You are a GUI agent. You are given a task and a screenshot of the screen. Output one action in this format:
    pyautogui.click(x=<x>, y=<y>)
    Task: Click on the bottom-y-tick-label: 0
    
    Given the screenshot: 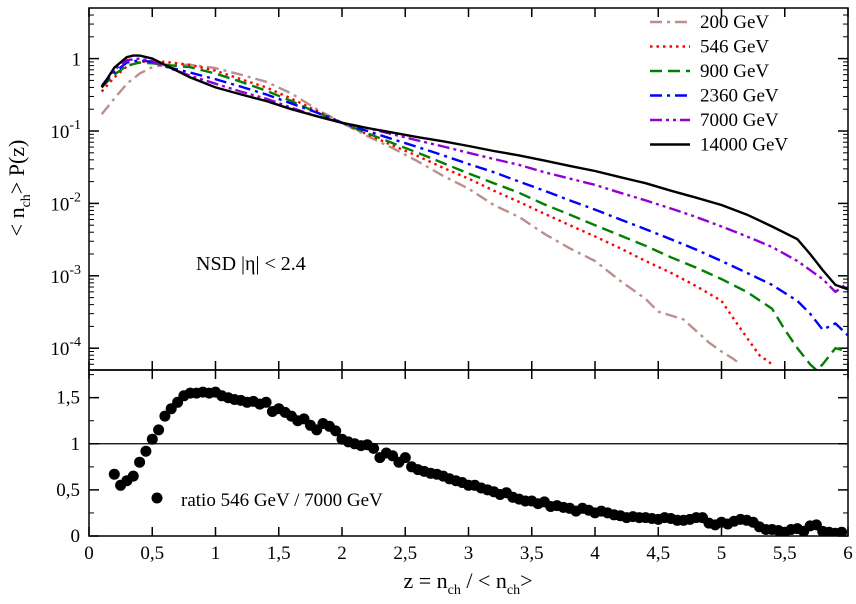 What is the action you would take?
    pyautogui.click(x=76, y=536)
    